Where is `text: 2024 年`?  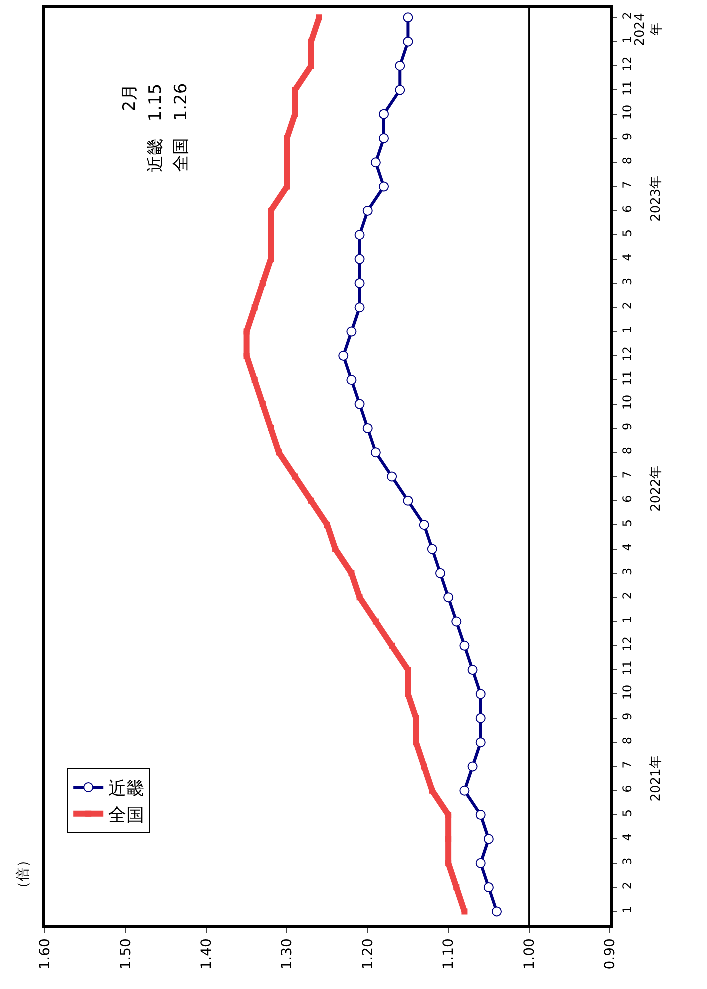 text: 2024 年 is located at coordinates (648, 29).